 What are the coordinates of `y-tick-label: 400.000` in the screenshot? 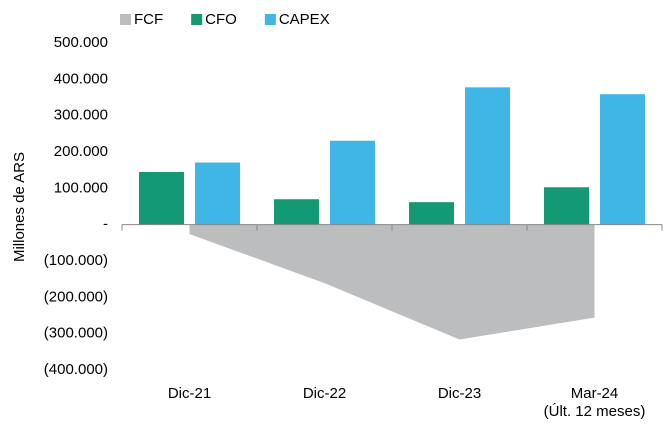 It's located at (81, 78).